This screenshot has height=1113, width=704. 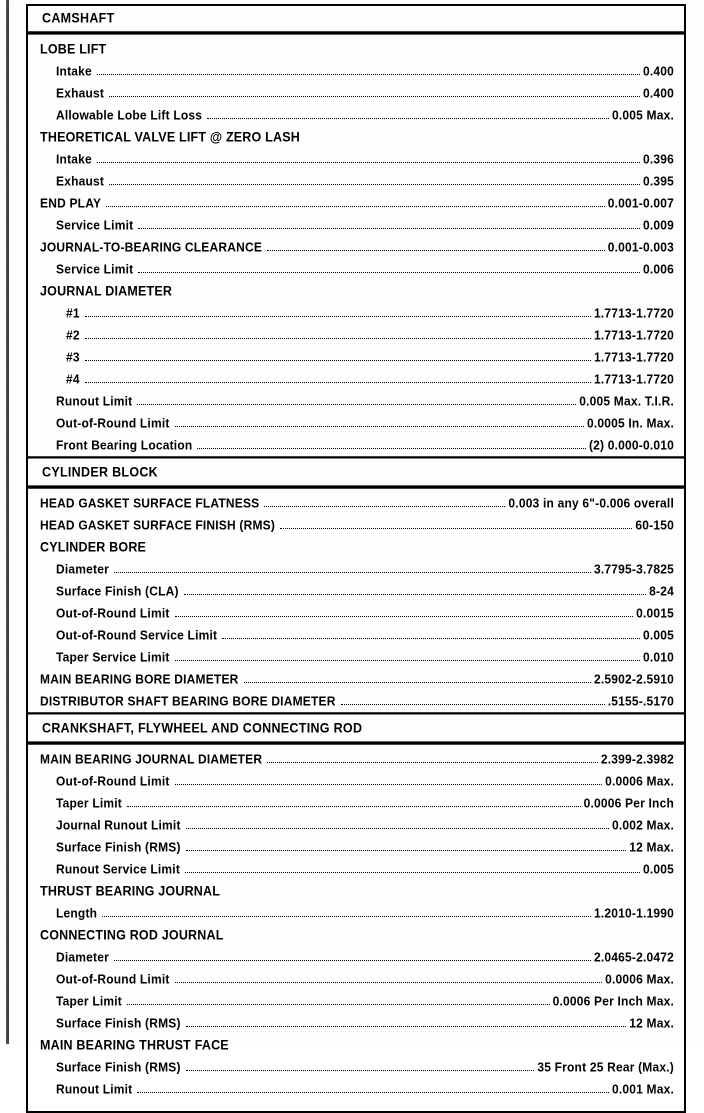 I want to click on spec-label: CYLINDER BORE, so click(x=93, y=546).